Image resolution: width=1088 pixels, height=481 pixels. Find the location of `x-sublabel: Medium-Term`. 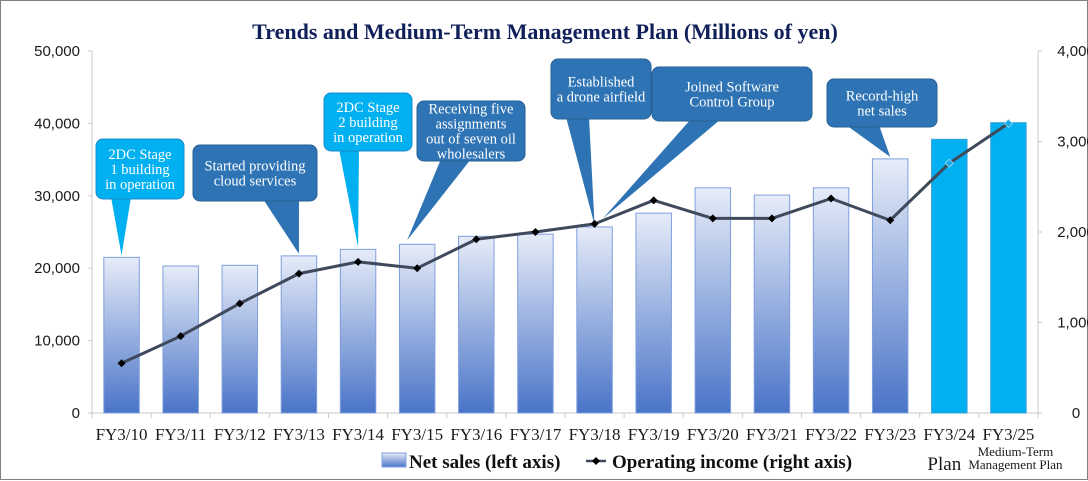

x-sublabel: Medium-Term is located at coordinates (1016, 451).